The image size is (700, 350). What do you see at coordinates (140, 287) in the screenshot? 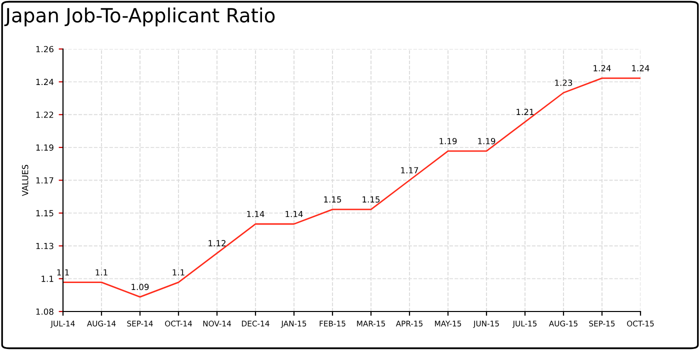
I see `data-label: 1.09` at bounding box center [140, 287].